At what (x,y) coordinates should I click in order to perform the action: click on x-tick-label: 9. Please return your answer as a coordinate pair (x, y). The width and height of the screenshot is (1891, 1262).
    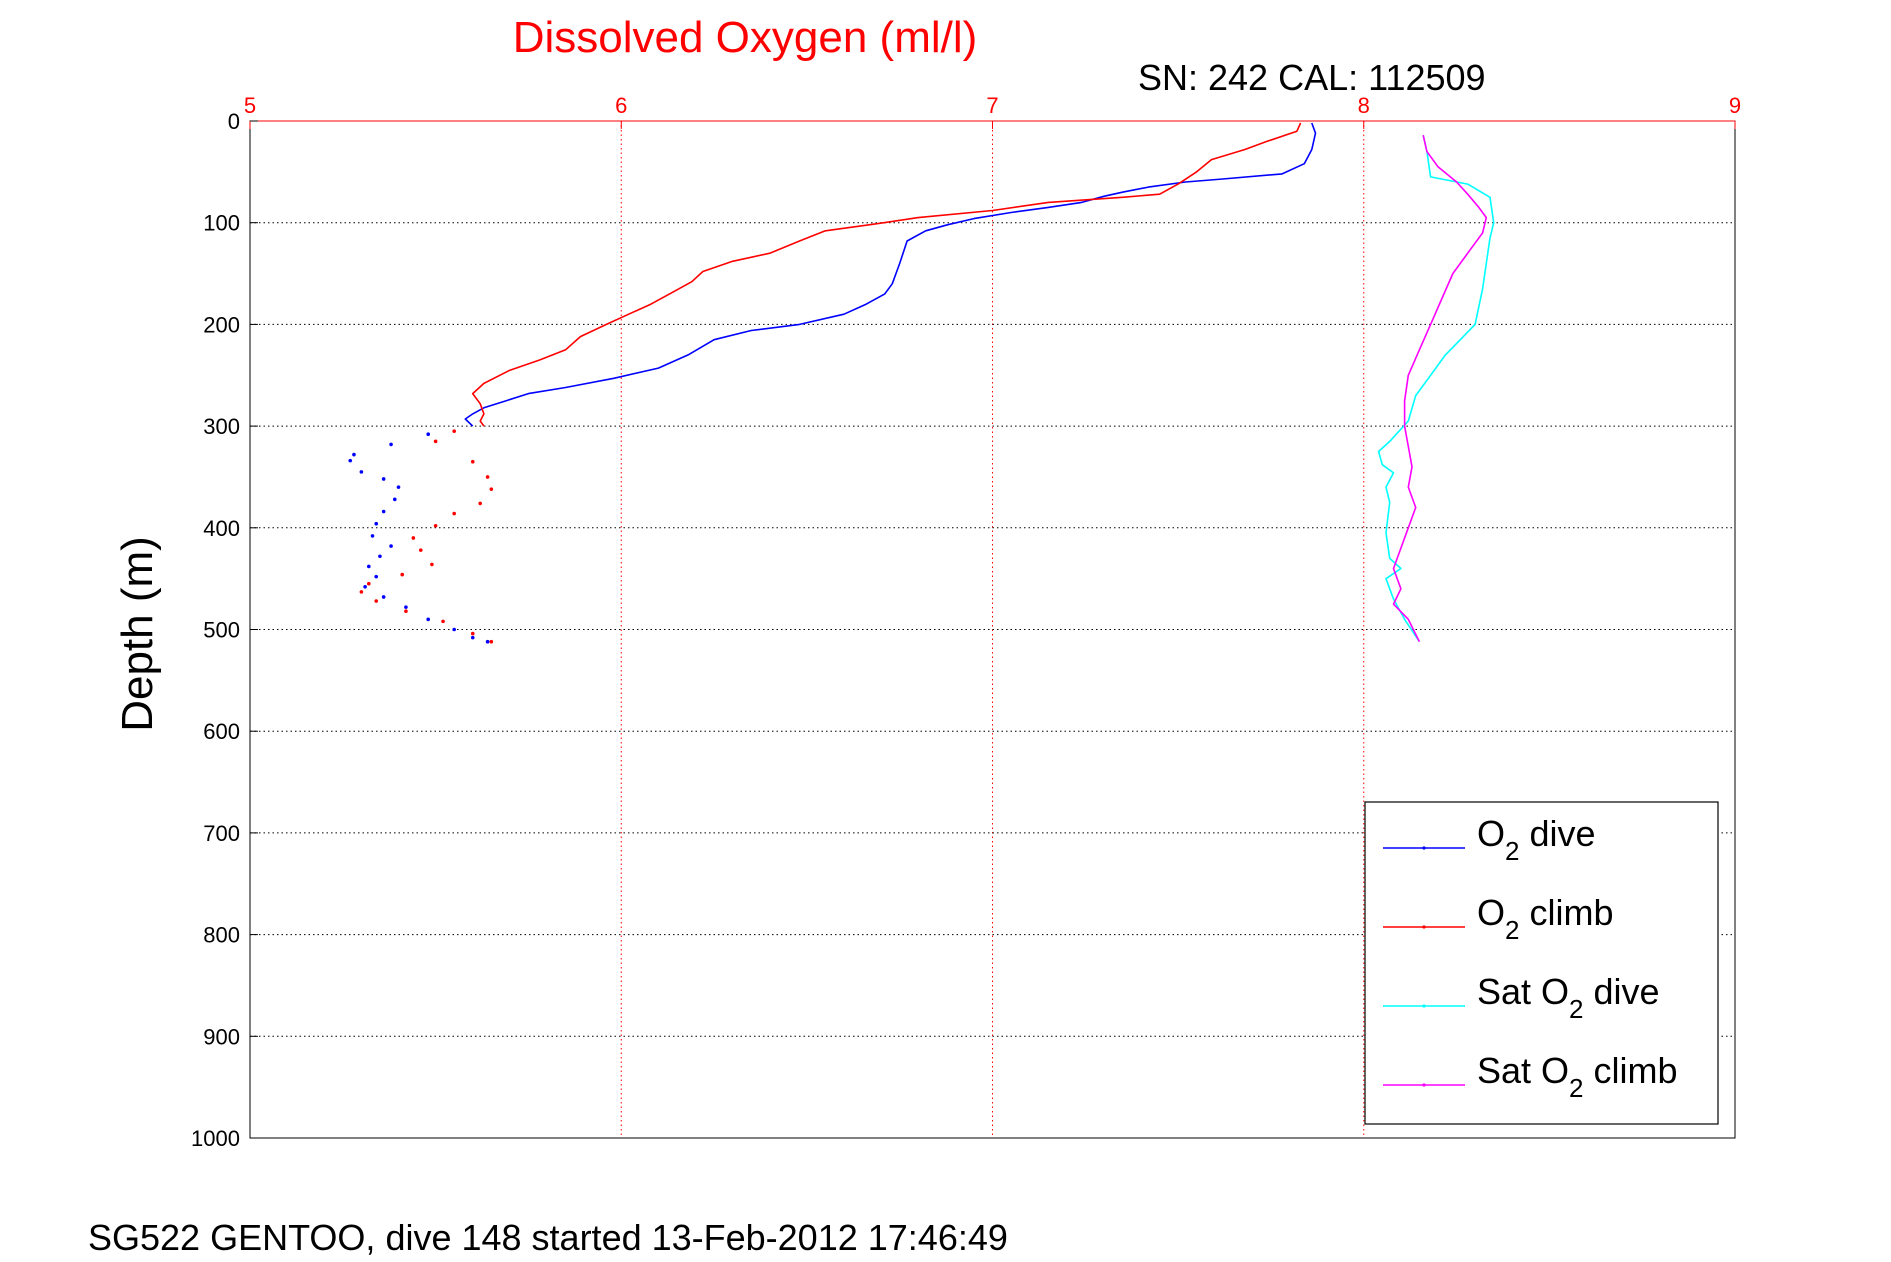
    Looking at the image, I should click on (1735, 105).